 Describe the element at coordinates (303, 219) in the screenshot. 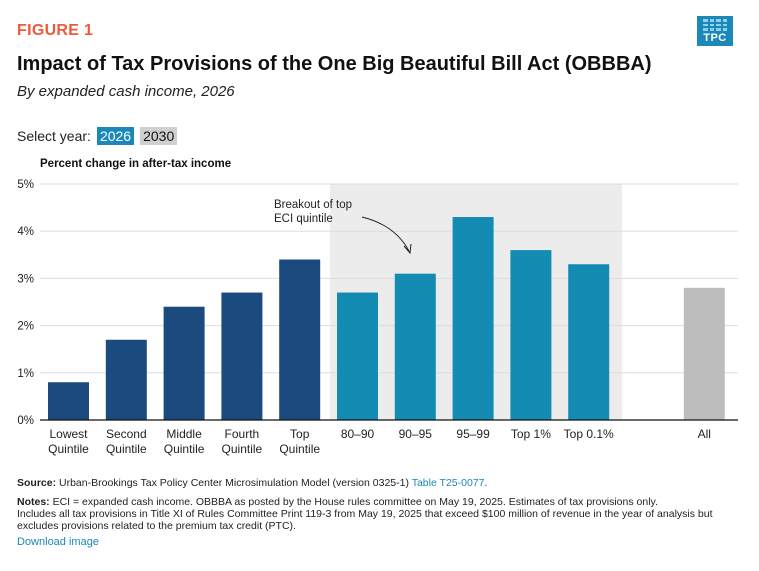

I see `annotation-text: ECI quintile` at that location.